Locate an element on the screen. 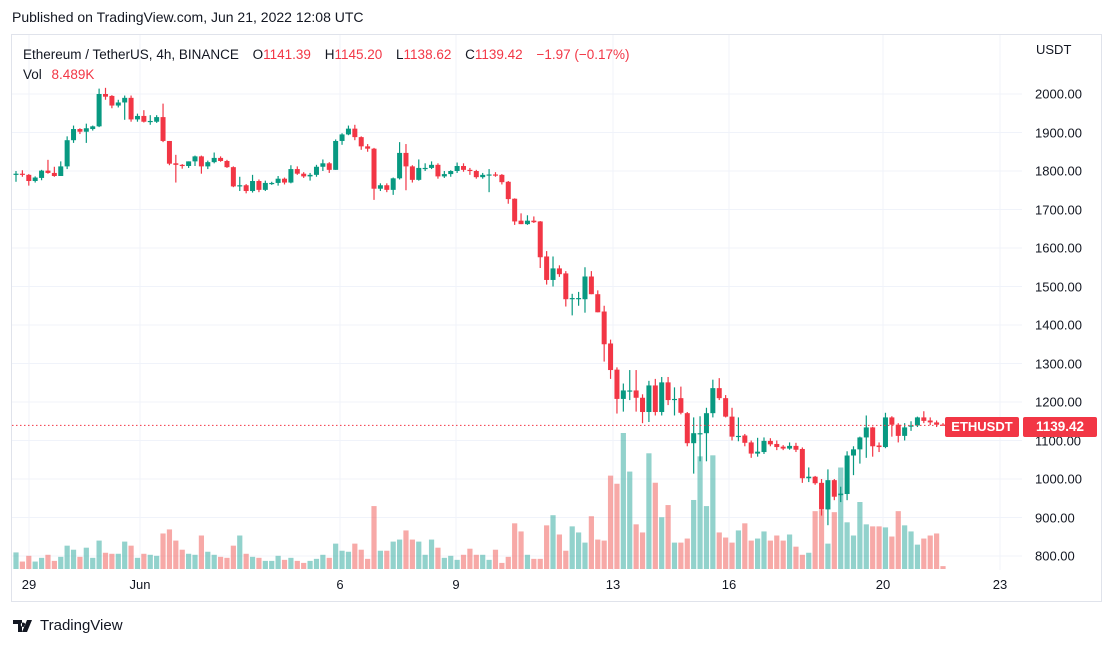 This screenshot has width=1116, height=648. x-tick-label: 6 is located at coordinates (340, 584).